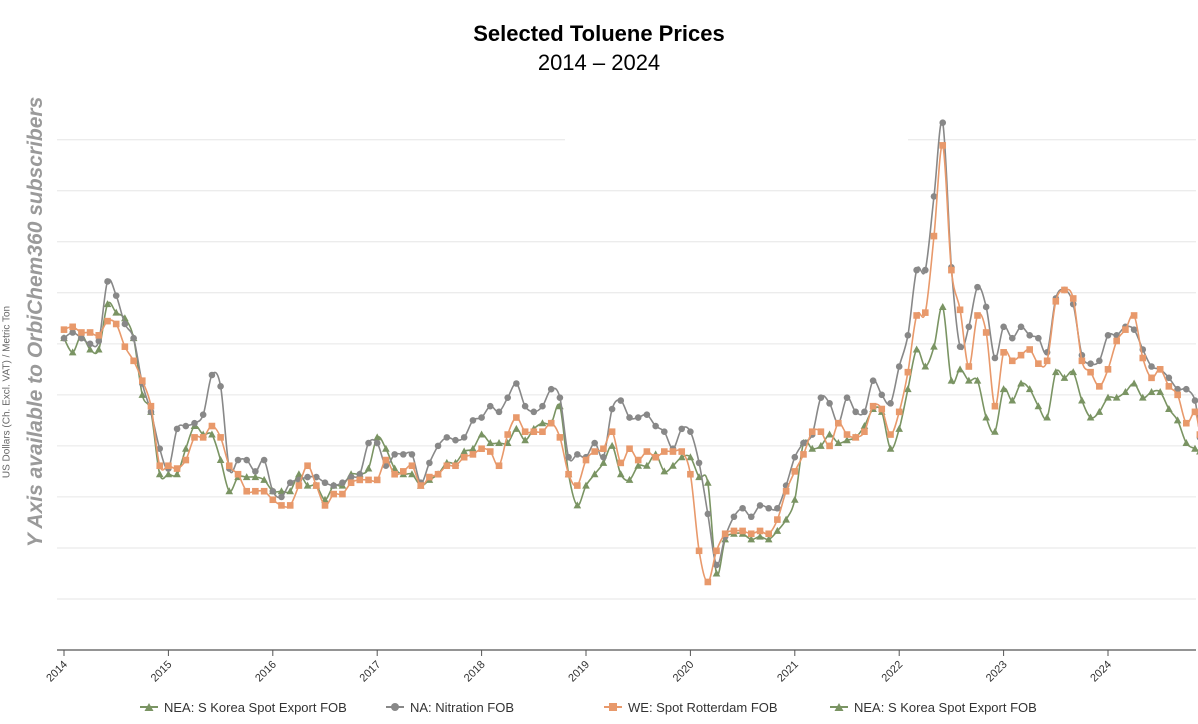 The height and width of the screenshot is (724, 1198). I want to click on legend-item-we: WE: Spot Rotterdam FOB, so click(704, 707).